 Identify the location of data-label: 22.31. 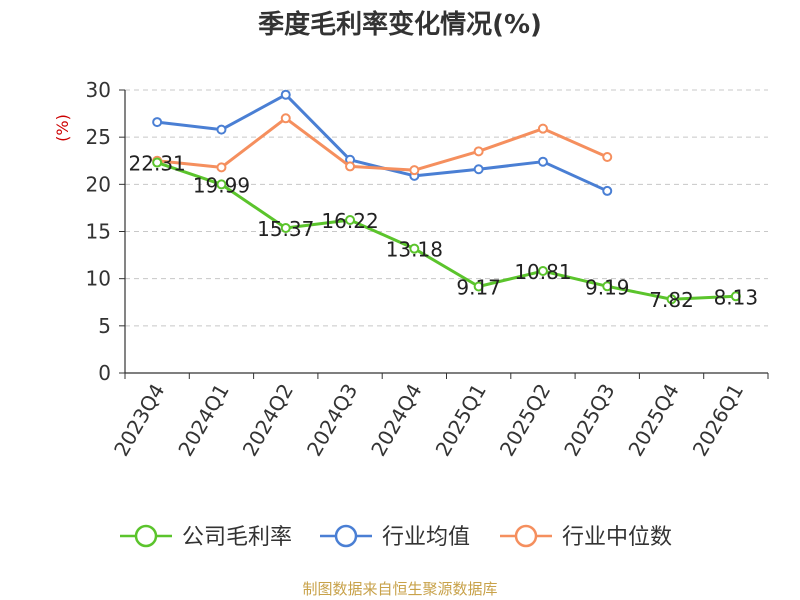
(157, 164).